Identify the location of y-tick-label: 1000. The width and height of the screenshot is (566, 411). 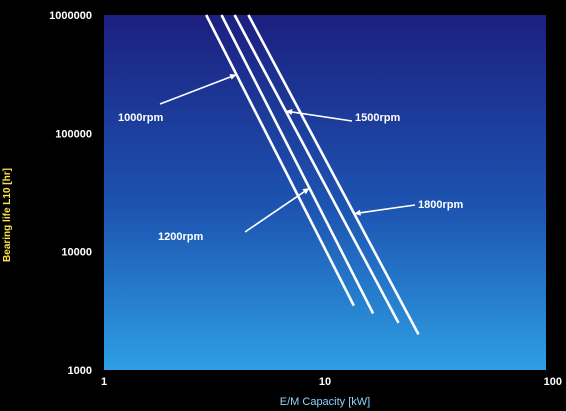
(80, 371).